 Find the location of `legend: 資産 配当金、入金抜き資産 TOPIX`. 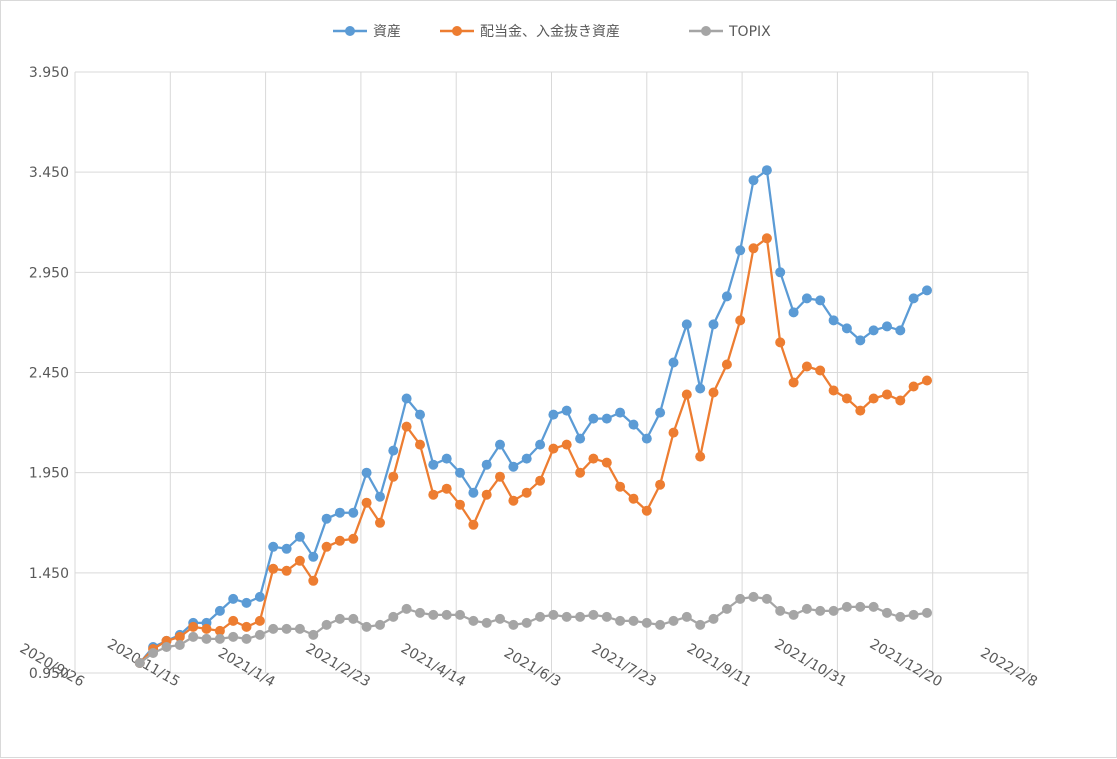

legend: 資産 配当金、入金抜き資産 TOPIX is located at coordinates (552, 32).